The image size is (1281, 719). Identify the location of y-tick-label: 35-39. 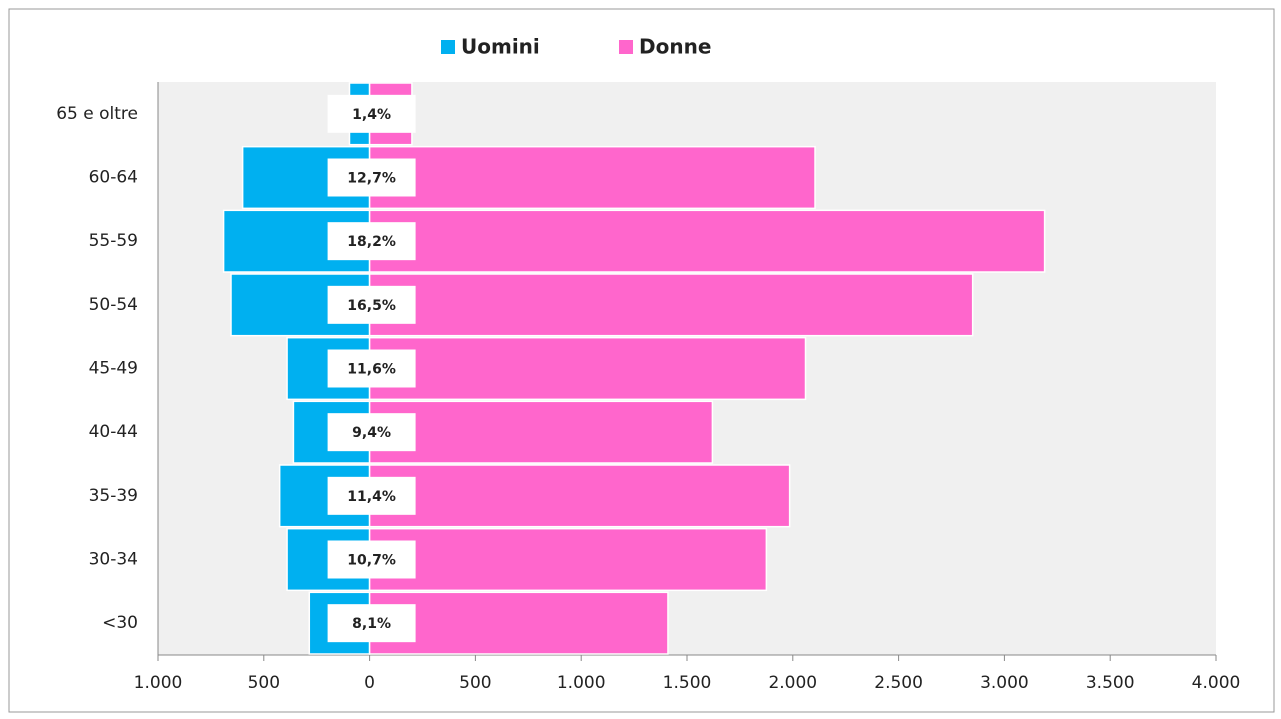
(113, 496).